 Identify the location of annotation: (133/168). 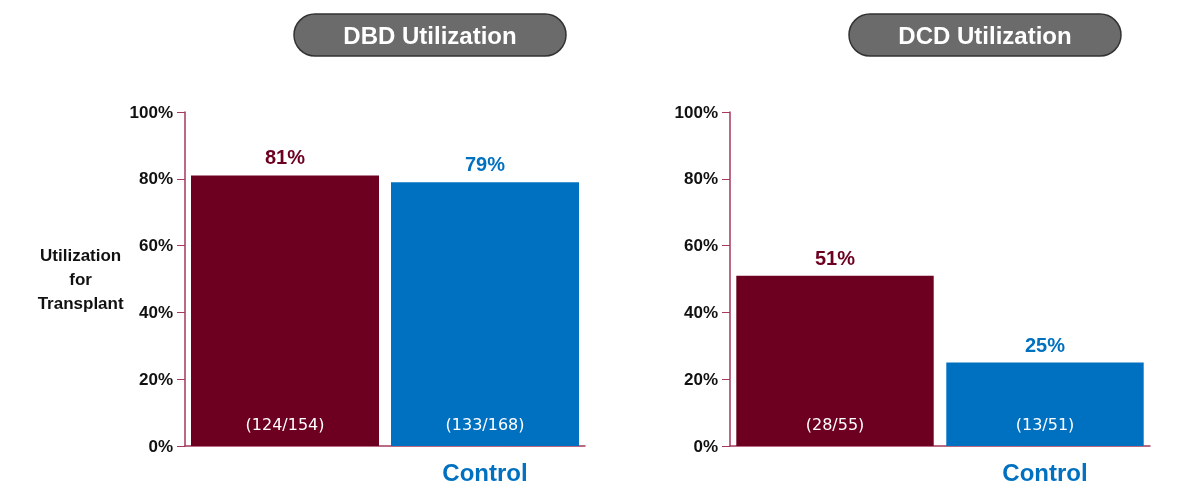
(485, 424).